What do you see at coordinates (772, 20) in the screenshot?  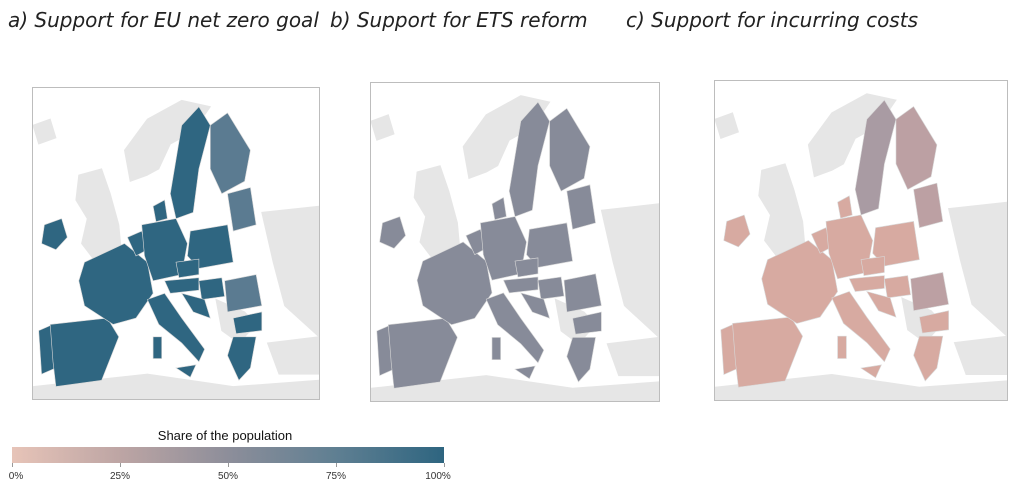 I see `panel-c-title: c) Support for incurring costs` at bounding box center [772, 20].